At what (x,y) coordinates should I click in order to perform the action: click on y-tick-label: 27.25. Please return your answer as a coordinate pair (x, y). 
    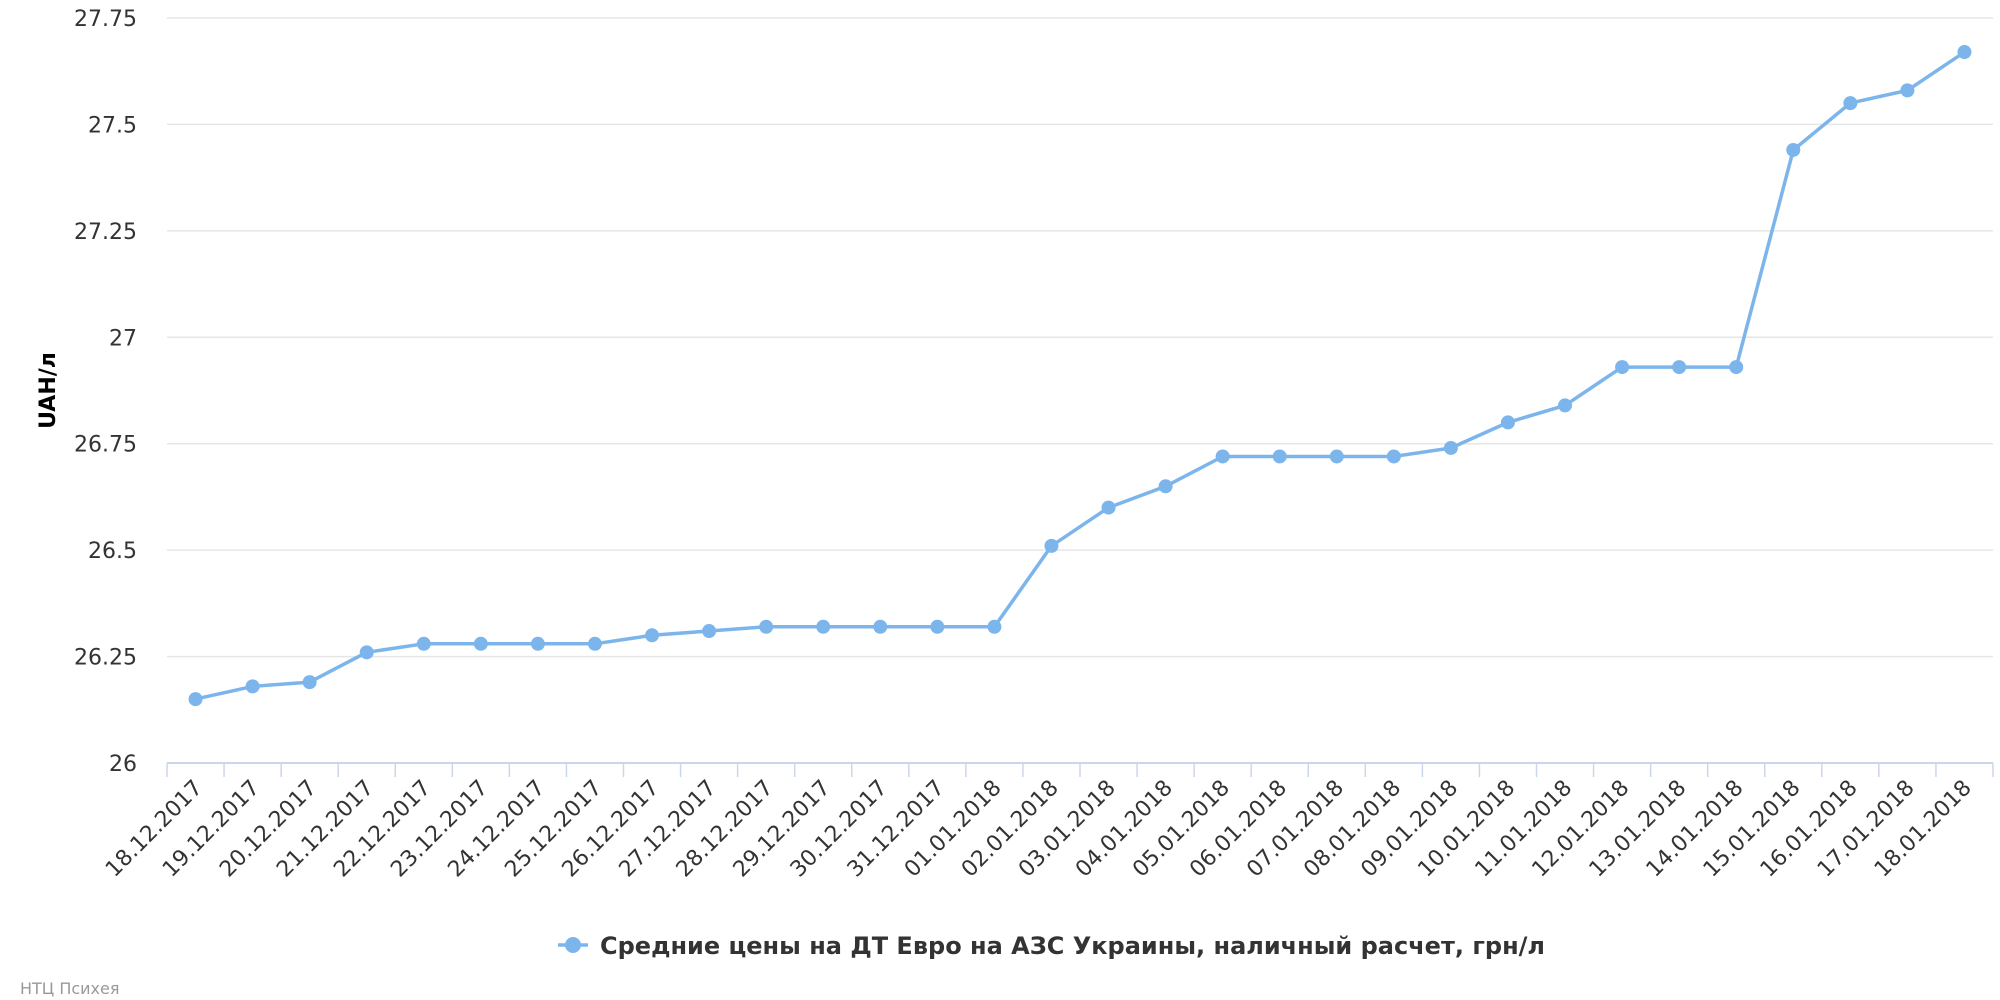
    Looking at the image, I should click on (105, 232).